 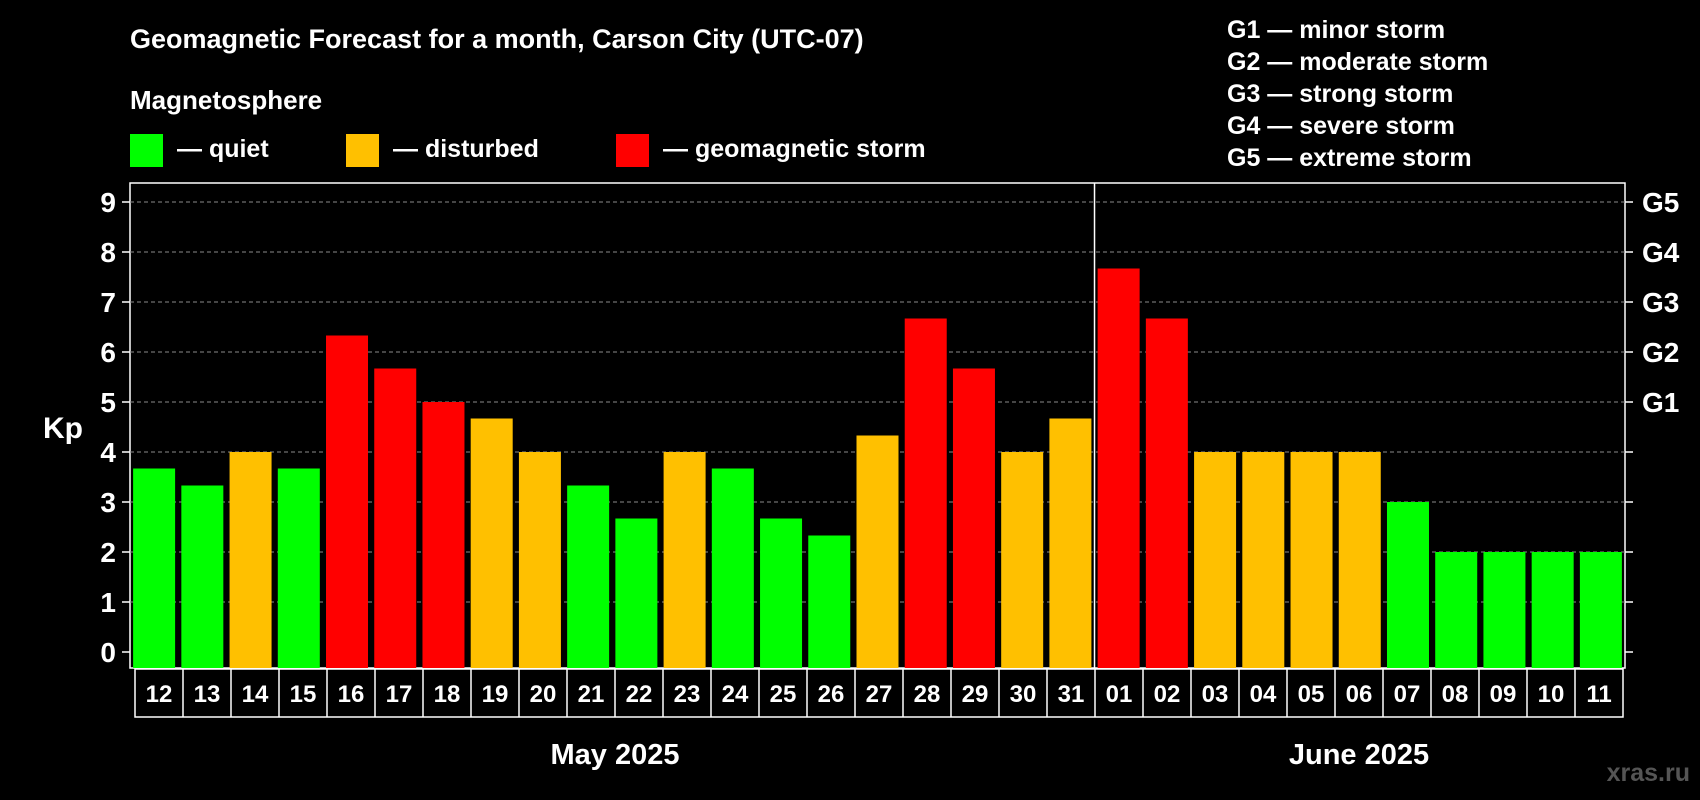 What do you see at coordinates (1455, 694) in the screenshot?
I see `x-tick-label: 08` at bounding box center [1455, 694].